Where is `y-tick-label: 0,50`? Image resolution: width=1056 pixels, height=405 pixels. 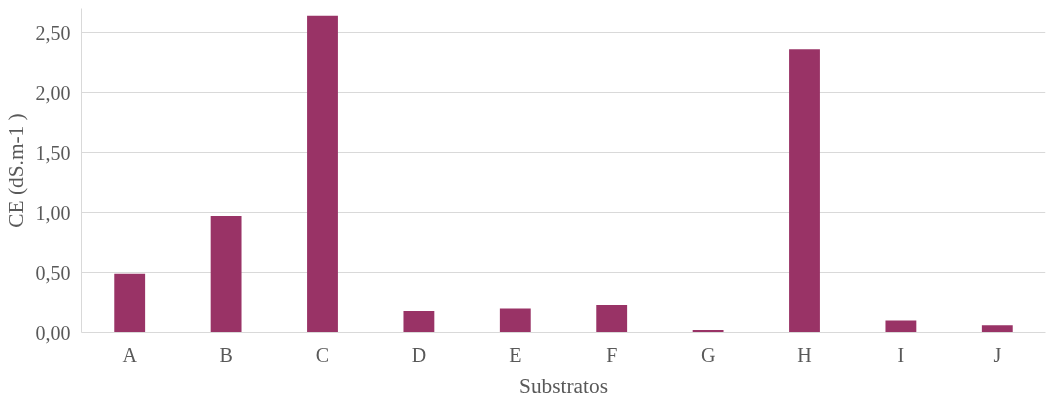 y-tick-label: 0,50 is located at coordinates (53, 272).